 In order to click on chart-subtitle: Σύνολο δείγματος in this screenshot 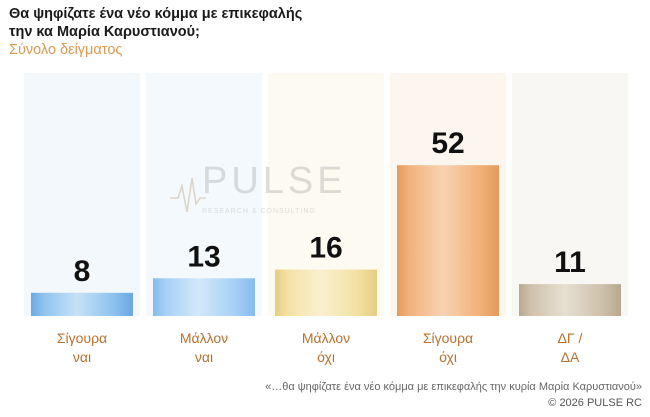, I will do `click(66, 50)`.